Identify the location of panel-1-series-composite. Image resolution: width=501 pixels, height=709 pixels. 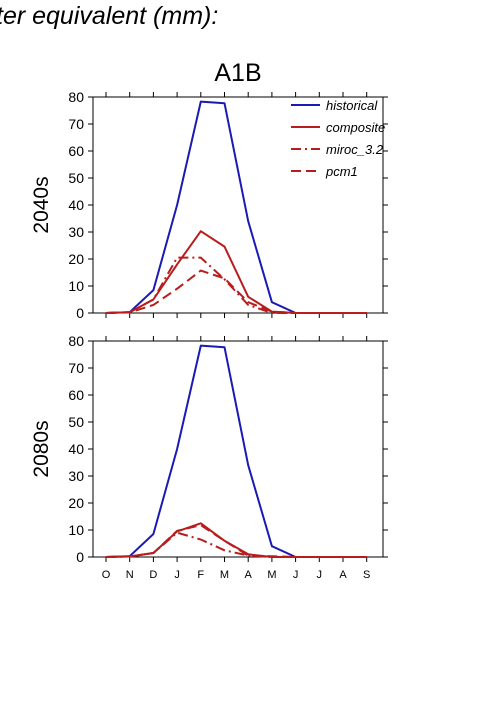
(236, 272).